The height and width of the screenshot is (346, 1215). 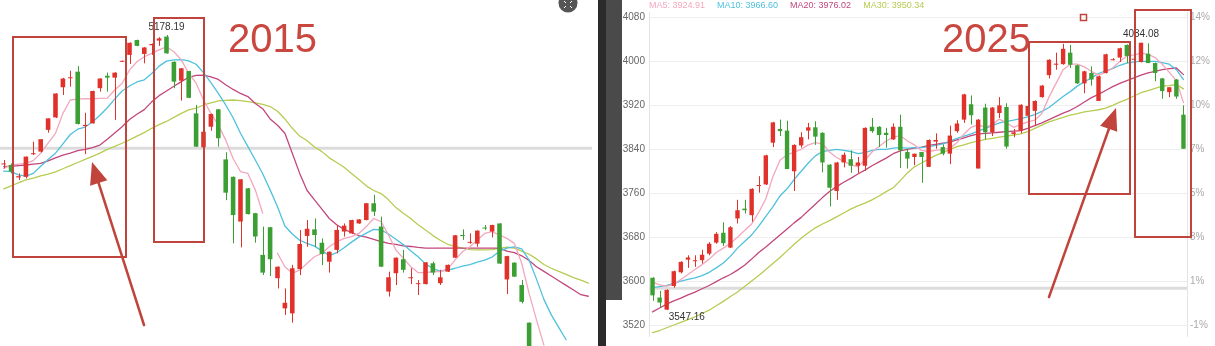 I want to click on annotation: 2015, so click(x=272, y=38).